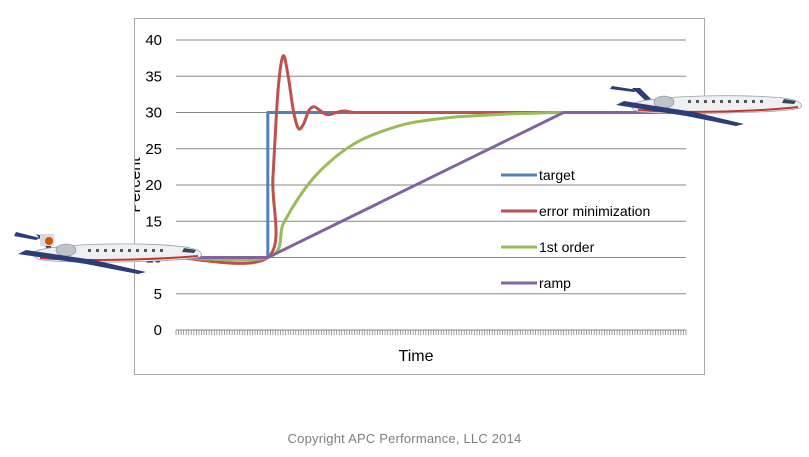 Image resolution: width=809 pixels, height=457 pixels. What do you see at coordinates (153, 76) in the screenshot?
I see `y-tick-label: 35` at bounding box center [153, 76].